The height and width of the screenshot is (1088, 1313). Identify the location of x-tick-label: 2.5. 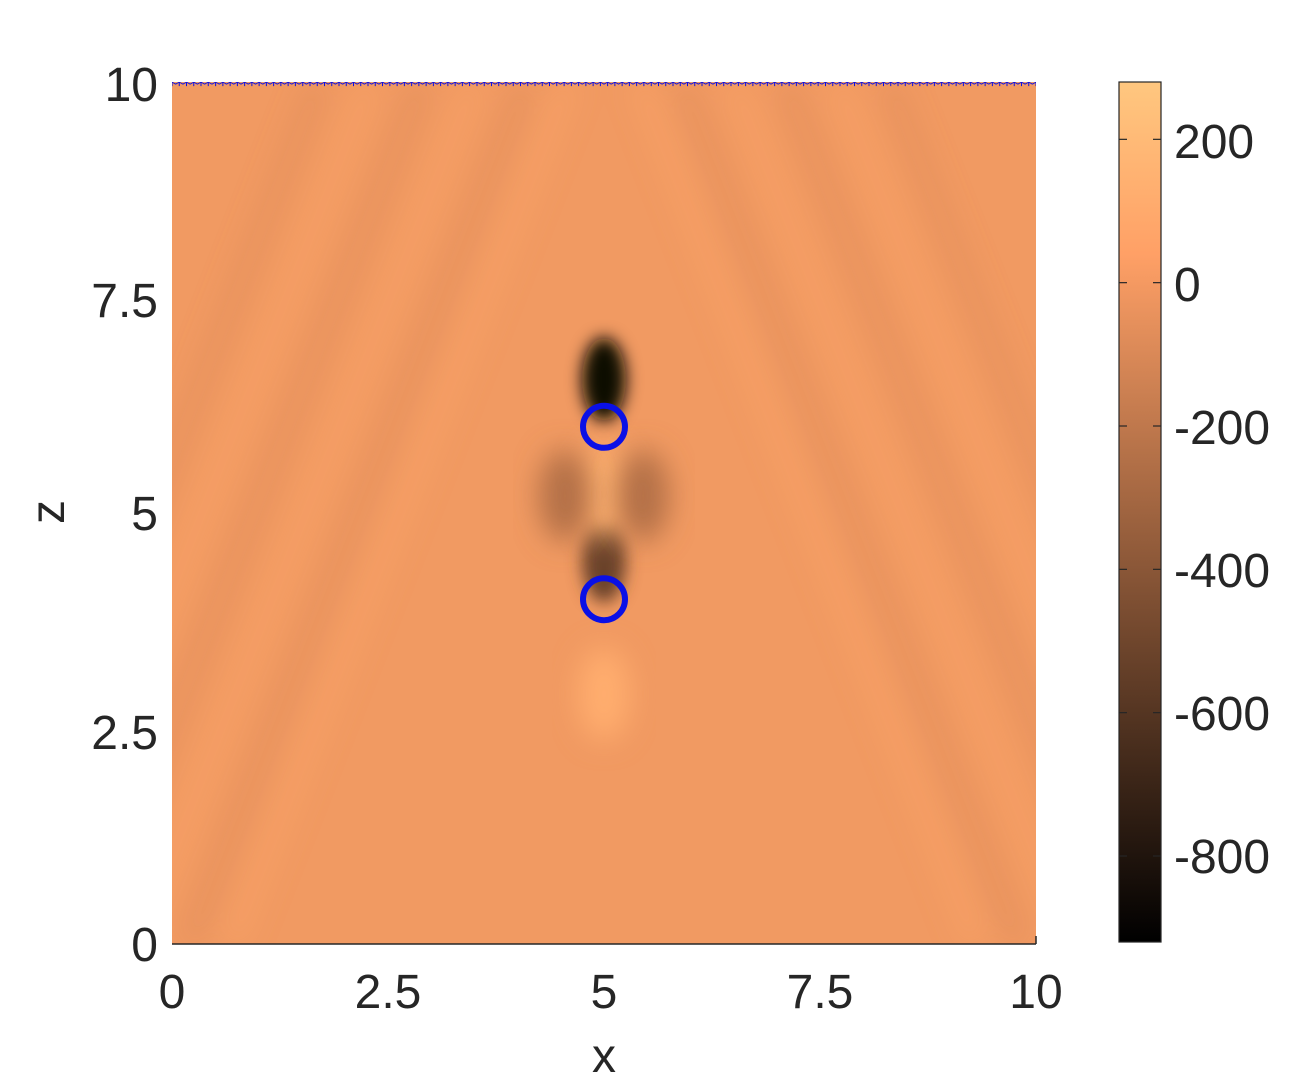
(388, 992).